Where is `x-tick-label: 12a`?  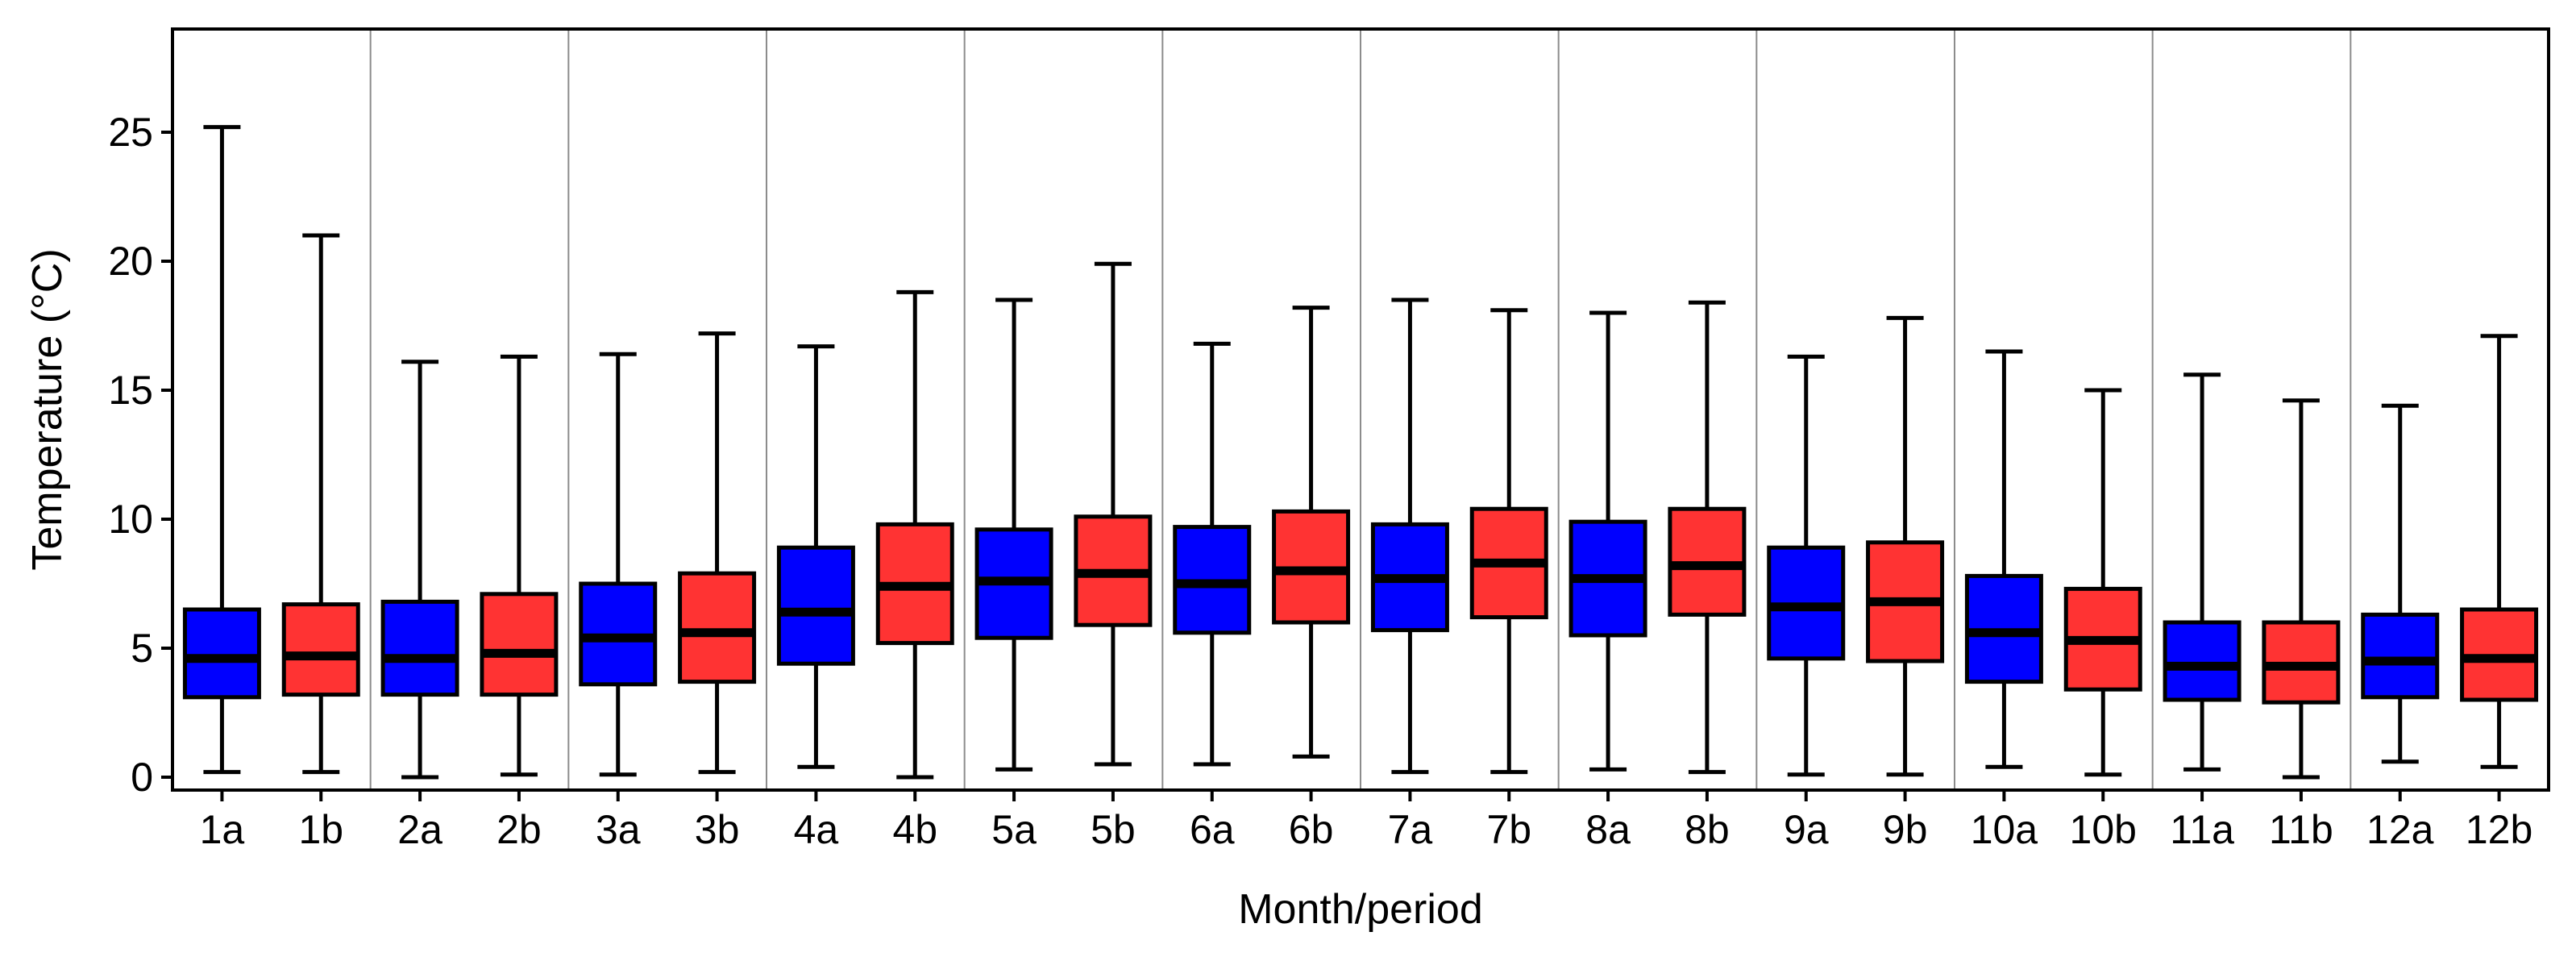 x-tick-label: 12a is located at coordinates (2400, 829).